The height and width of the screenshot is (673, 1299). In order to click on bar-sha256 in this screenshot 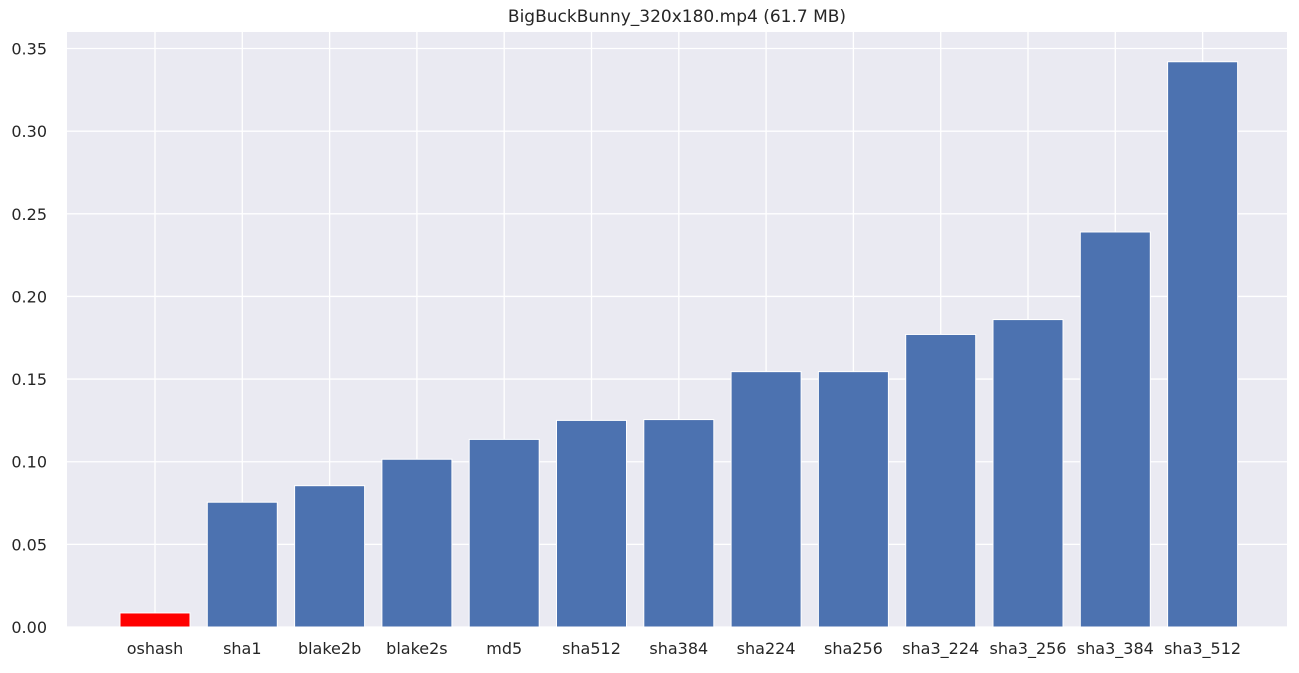, I will do `click(853, 499)`.